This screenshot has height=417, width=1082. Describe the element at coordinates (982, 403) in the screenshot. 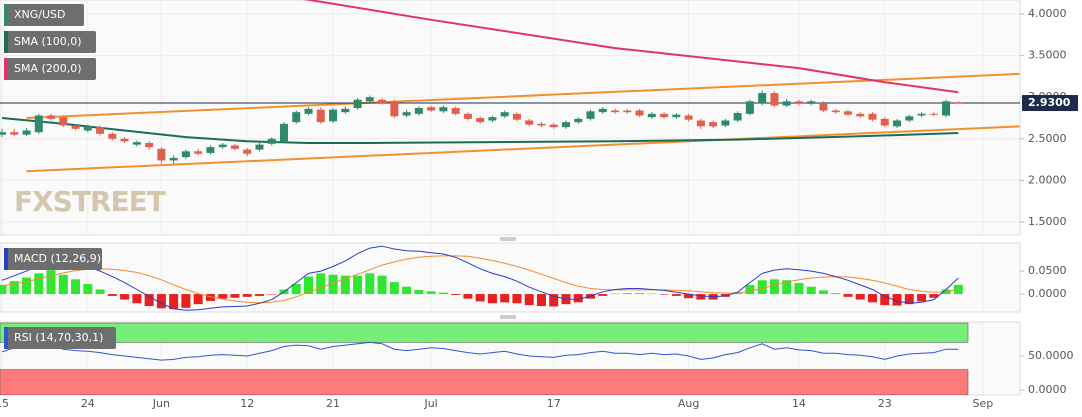

I see `x-tick-label: Sep` at that location.